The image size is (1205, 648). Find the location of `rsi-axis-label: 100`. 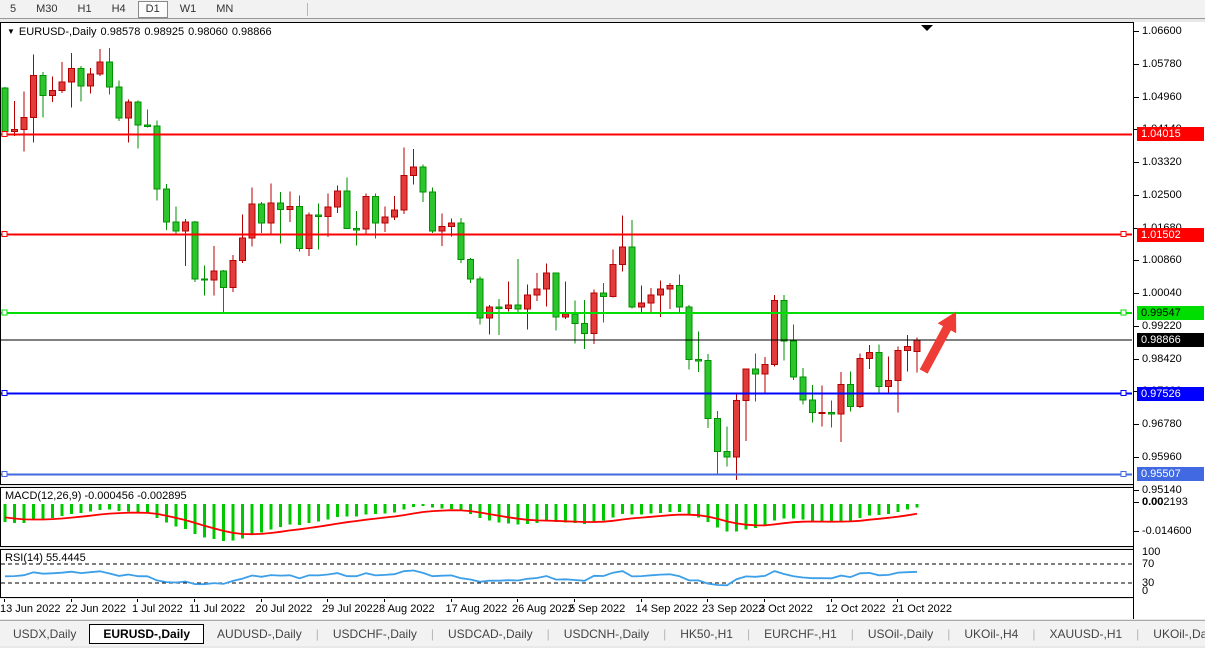

rsi-axis-label: 100 is located at coordinates (1151, 552).